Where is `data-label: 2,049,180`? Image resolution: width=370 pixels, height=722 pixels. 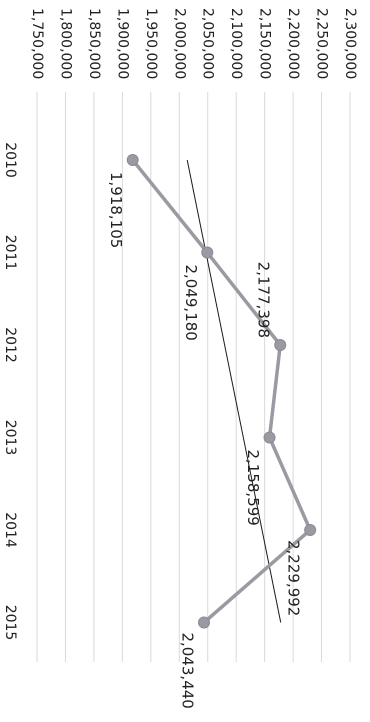 data-label: 2,049,180 is located at coordinates (191, 303).